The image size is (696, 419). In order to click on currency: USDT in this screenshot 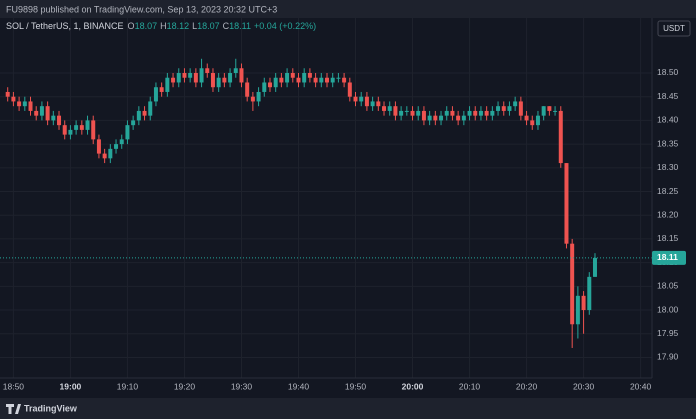, I will do `click(674, 28)`.